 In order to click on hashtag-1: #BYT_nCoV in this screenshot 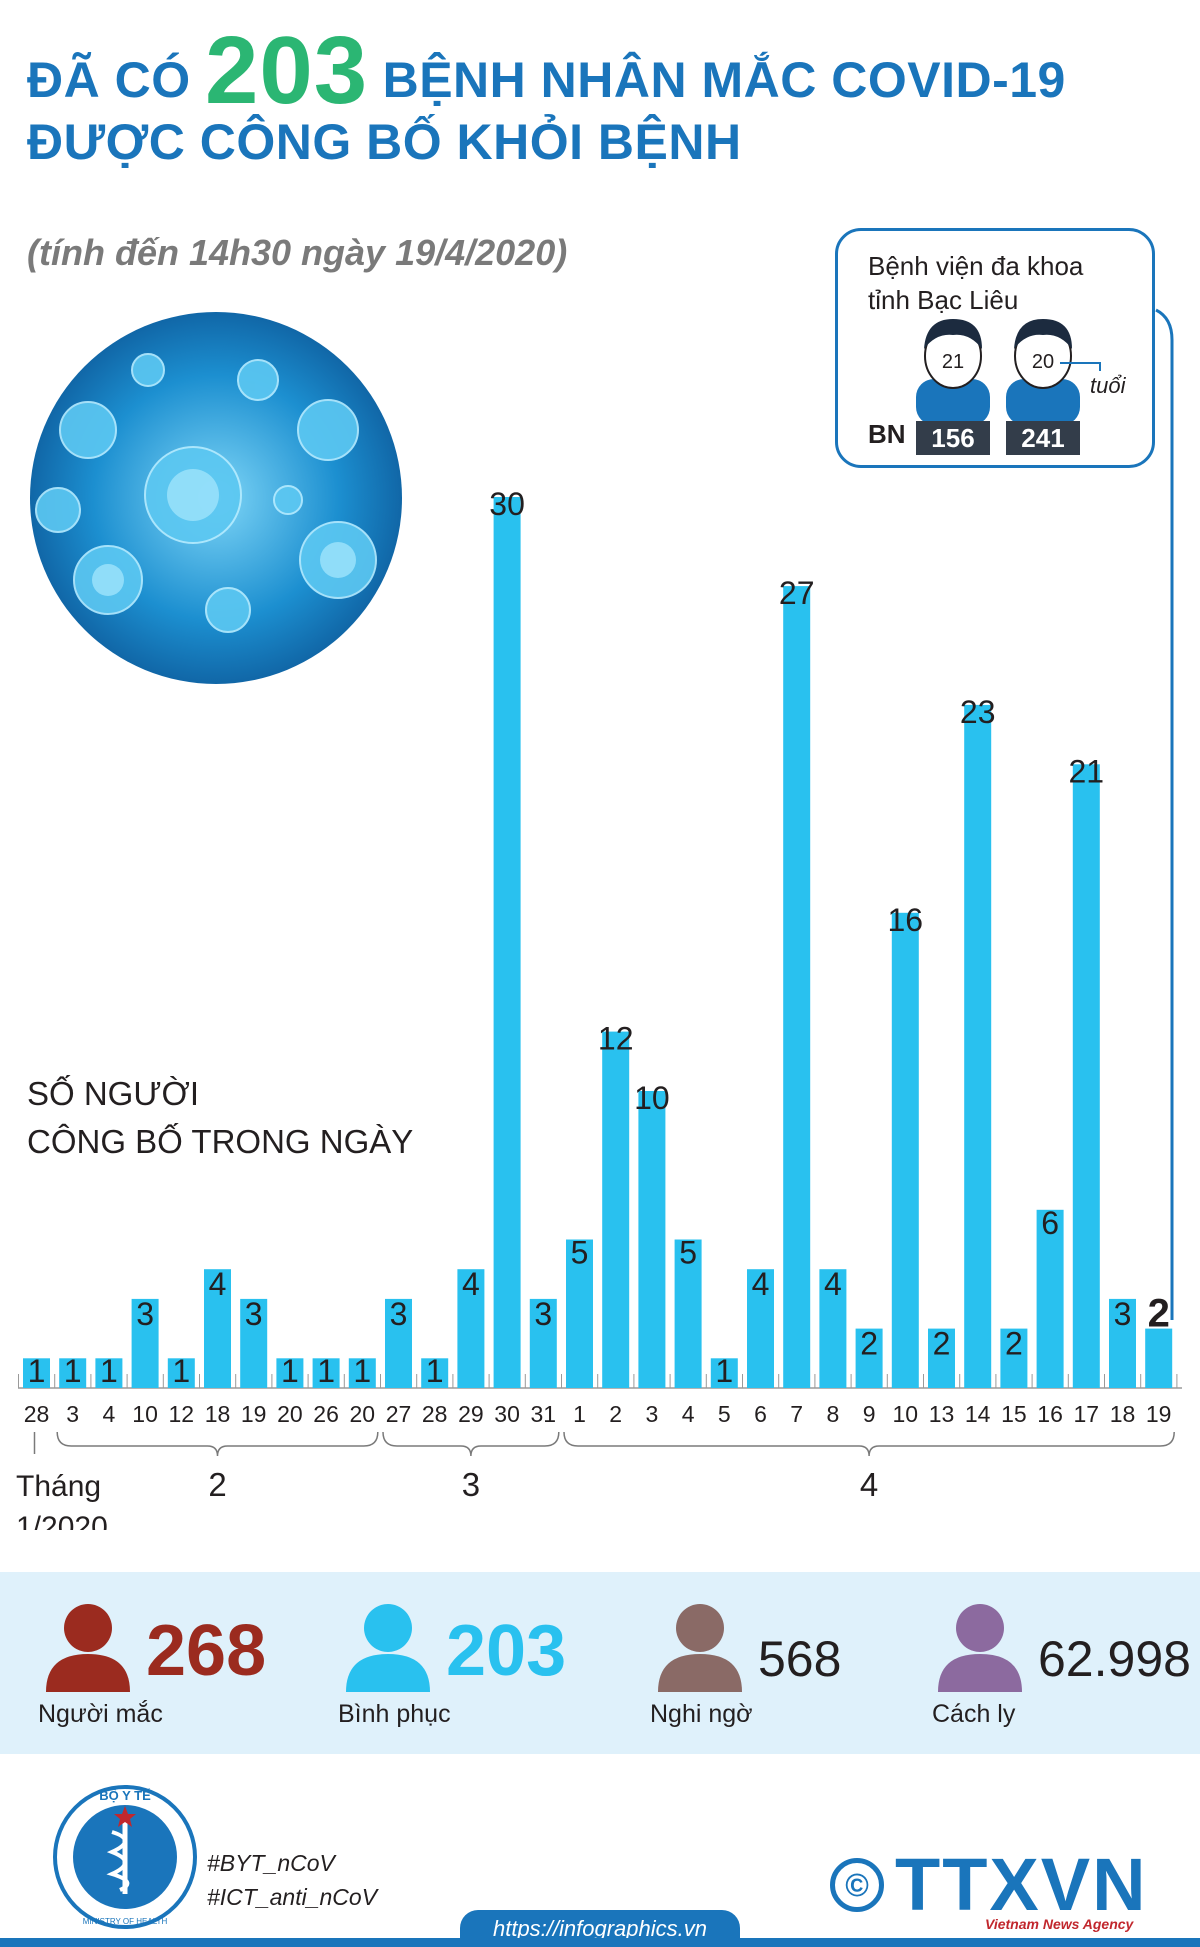, I will do `click(271, 1863)`.